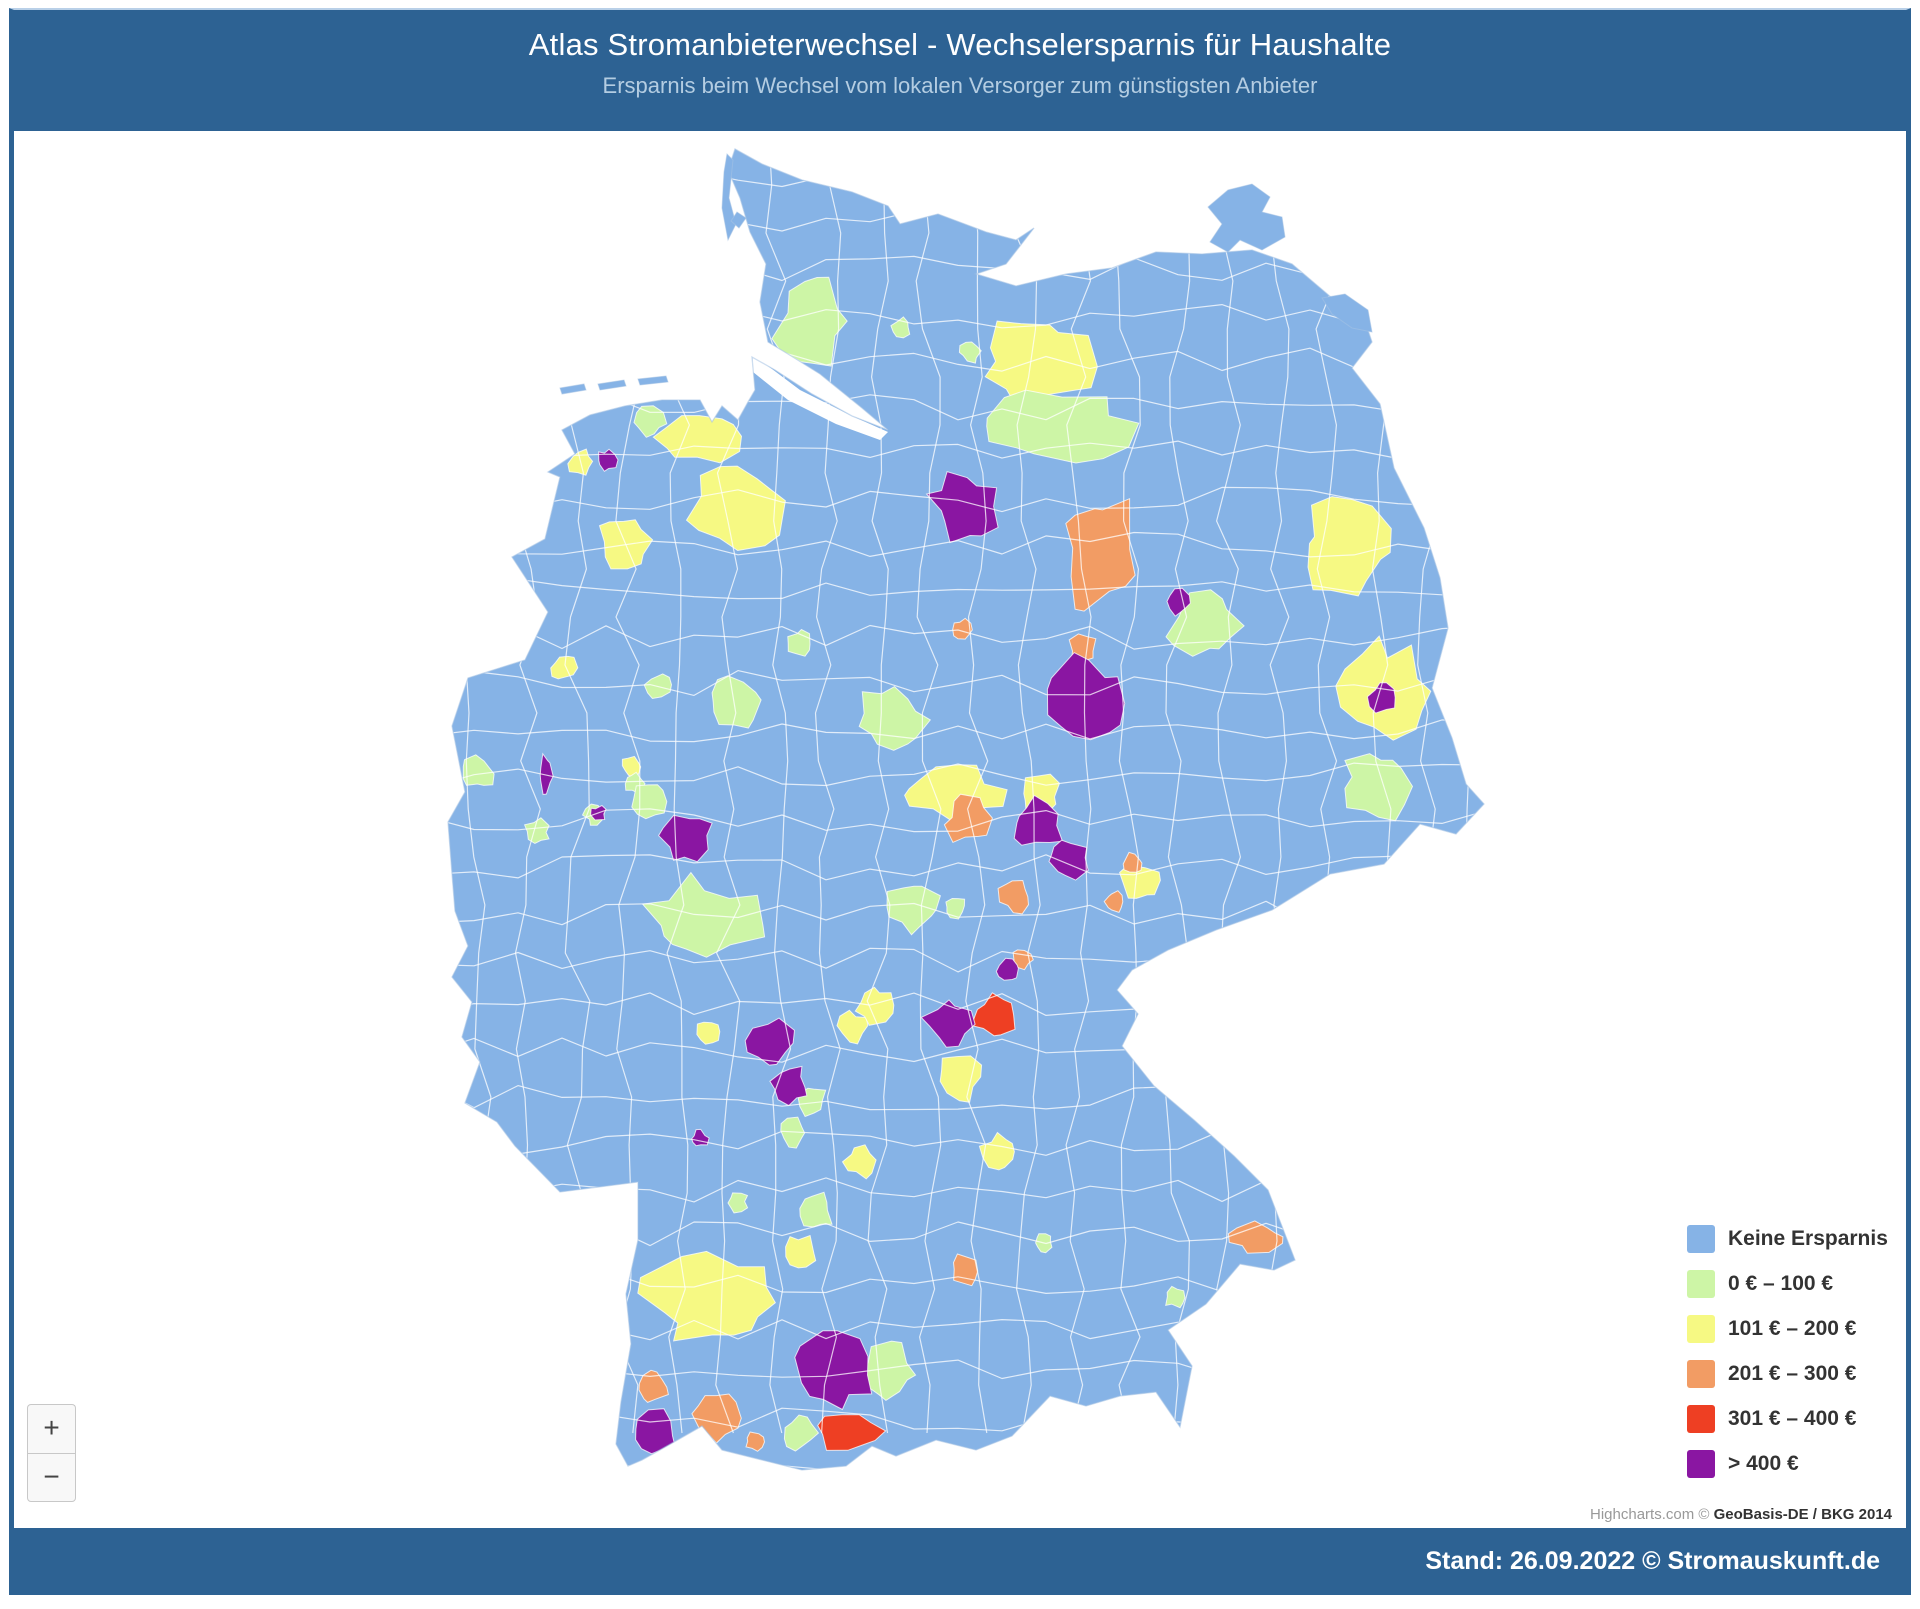 This screenshot has height=1609, width=1920. Describe the element at coordinates (1792, 1418) in the screenshot. I see `legend-label-4: 301 € – 400 €` at that location.